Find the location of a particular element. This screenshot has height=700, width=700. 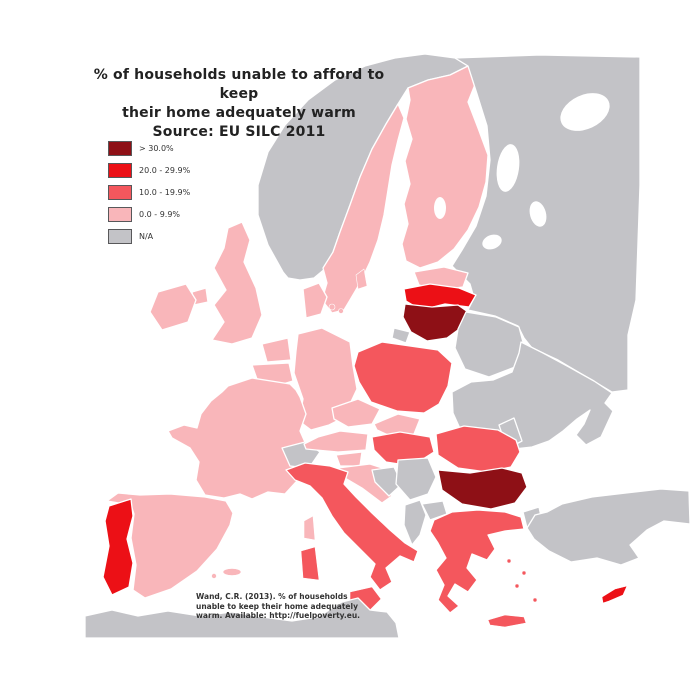

country-spain is located at coordinates (170, 545).